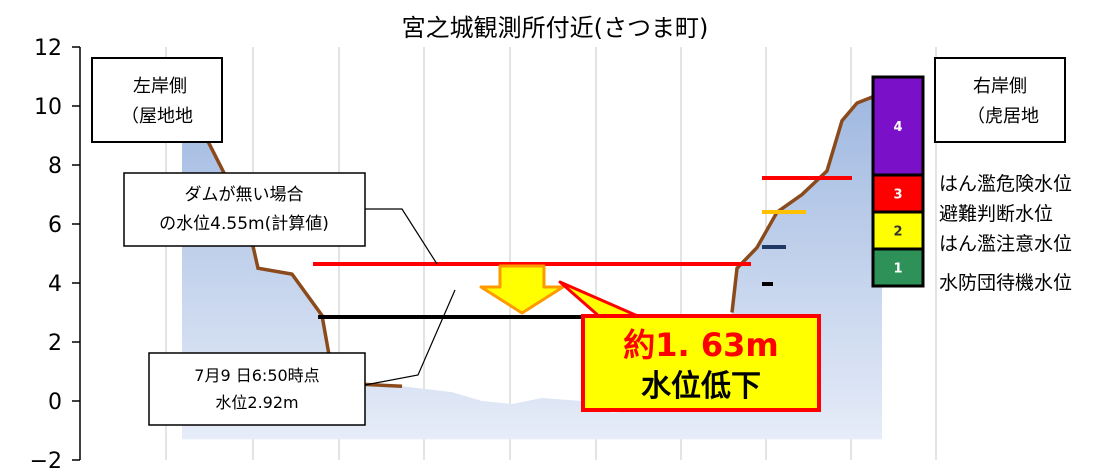 Image resolution: width=1097 pixels, height=472 pixels. What do you see at coordinates (48, 48) in the screenshot?
I see `y-tick-label: 12` at bounding box center [48, 48].